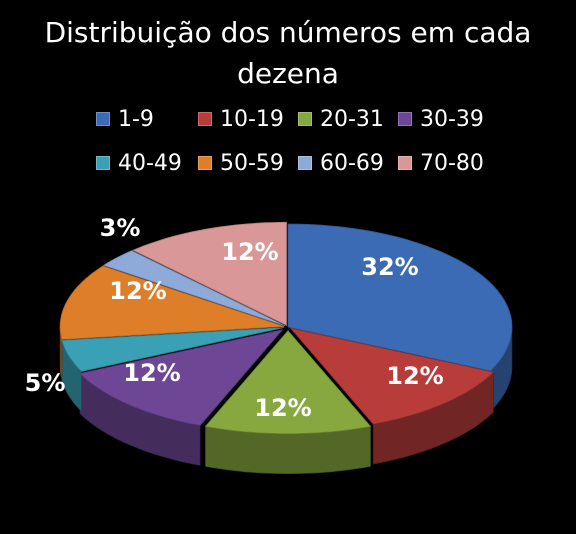 The width and height of the screenshot is (576, 534). Describe the element at coordinates (288, 163) in the screenshot. I see `legend-row-2: 40-49 50-59 60-69 70-80` at that location.